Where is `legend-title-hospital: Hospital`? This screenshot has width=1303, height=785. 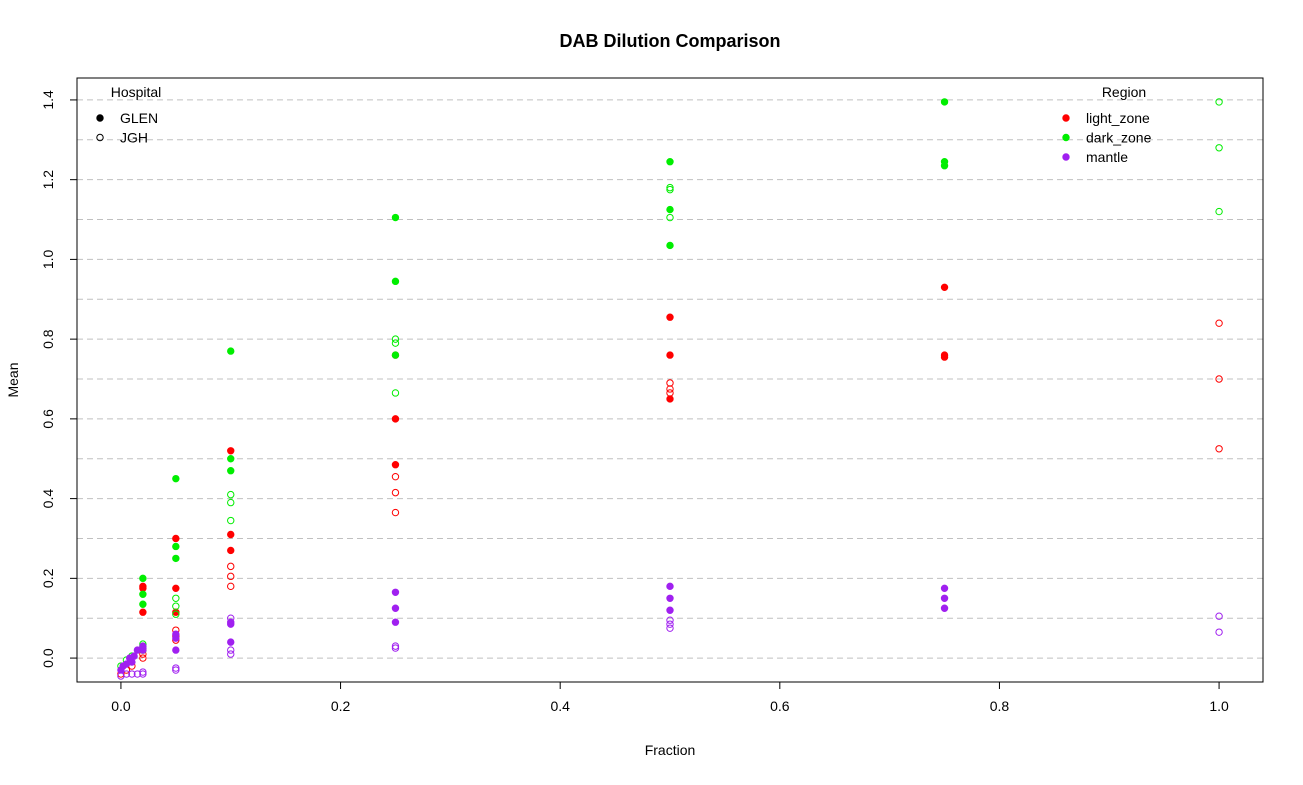 legend-title-hospital: Hospital is located at coordinates (136, 92).